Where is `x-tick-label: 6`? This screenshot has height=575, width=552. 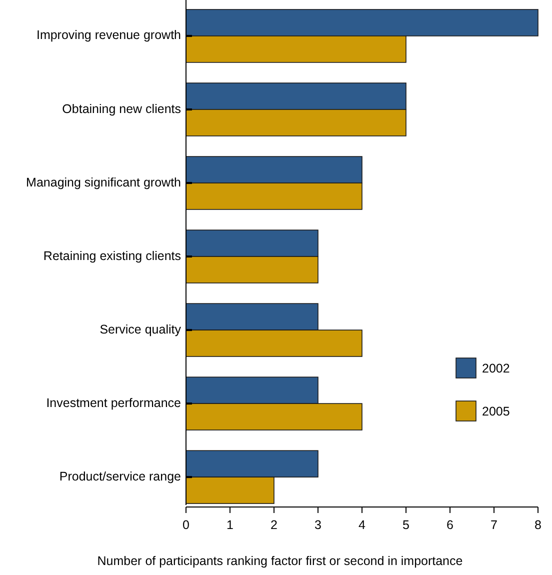 x-tick-label: 6 is located at coordinates (450, 525).